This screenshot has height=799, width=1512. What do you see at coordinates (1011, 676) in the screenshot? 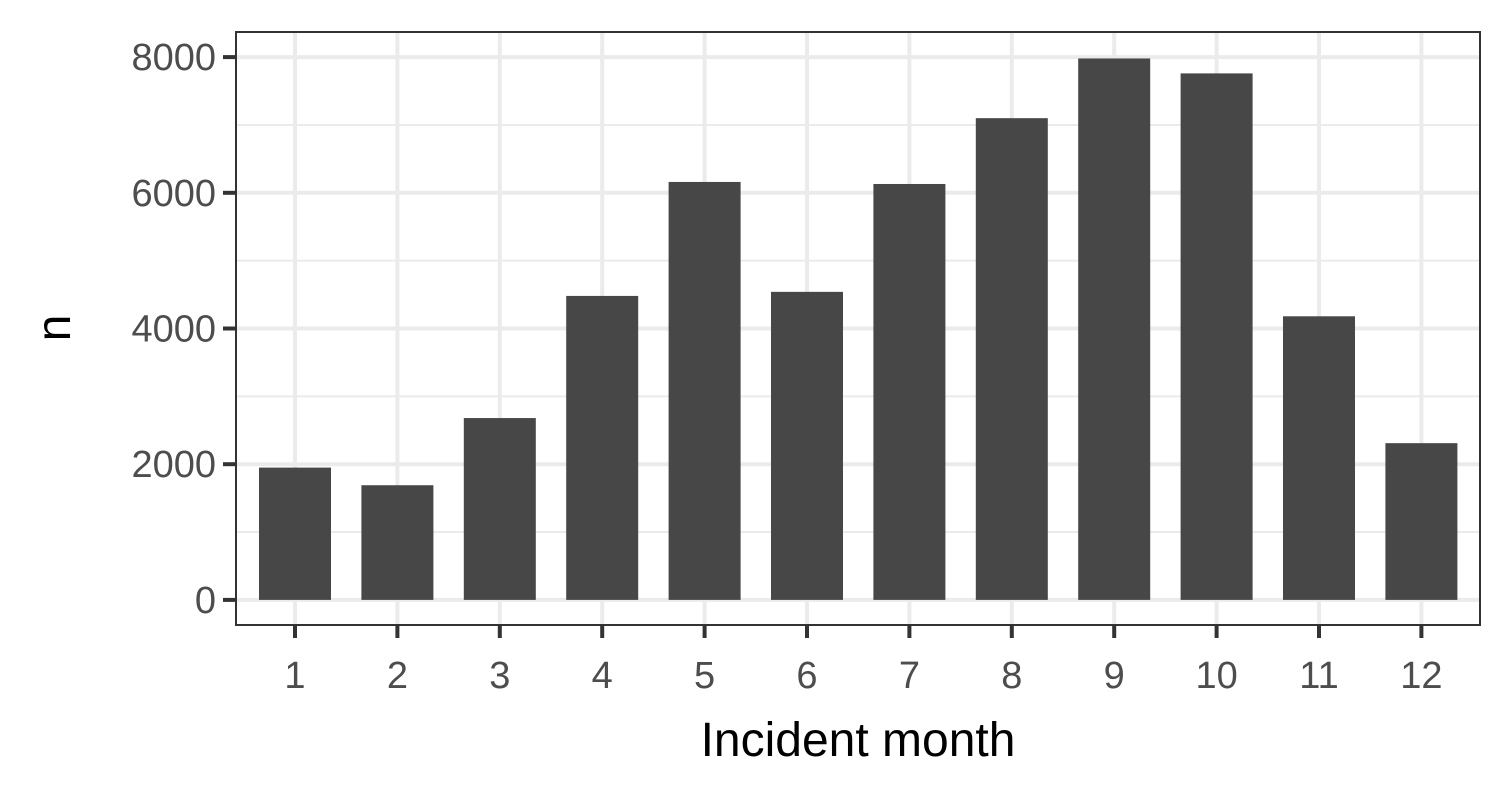
I see `x-tick-label: 8` at bounding box center [1011, 676].